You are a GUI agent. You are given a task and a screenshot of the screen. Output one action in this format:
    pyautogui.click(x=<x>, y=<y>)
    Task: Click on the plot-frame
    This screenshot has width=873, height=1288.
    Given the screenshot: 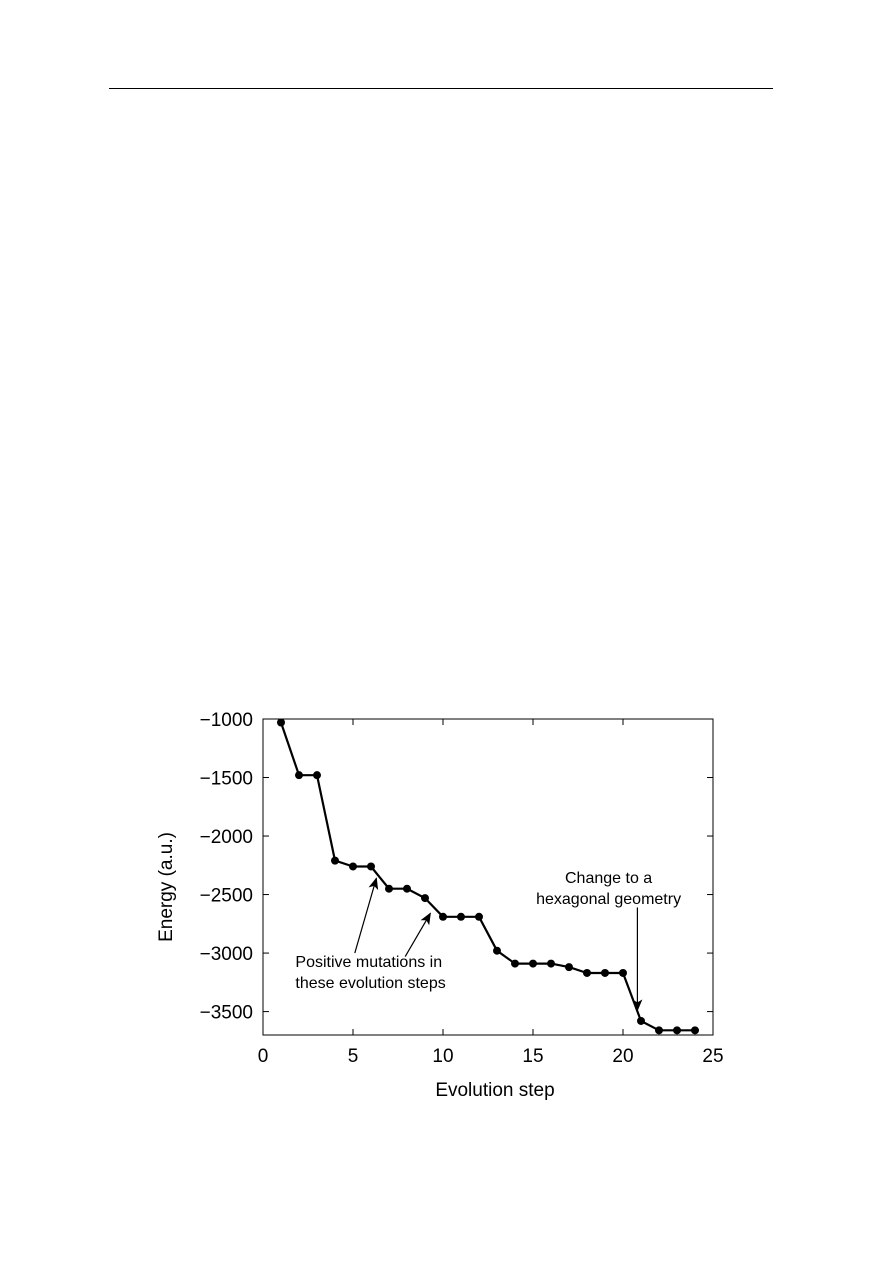 What is the action you would take?
    pyautogui.click(x=488, y=877)
    